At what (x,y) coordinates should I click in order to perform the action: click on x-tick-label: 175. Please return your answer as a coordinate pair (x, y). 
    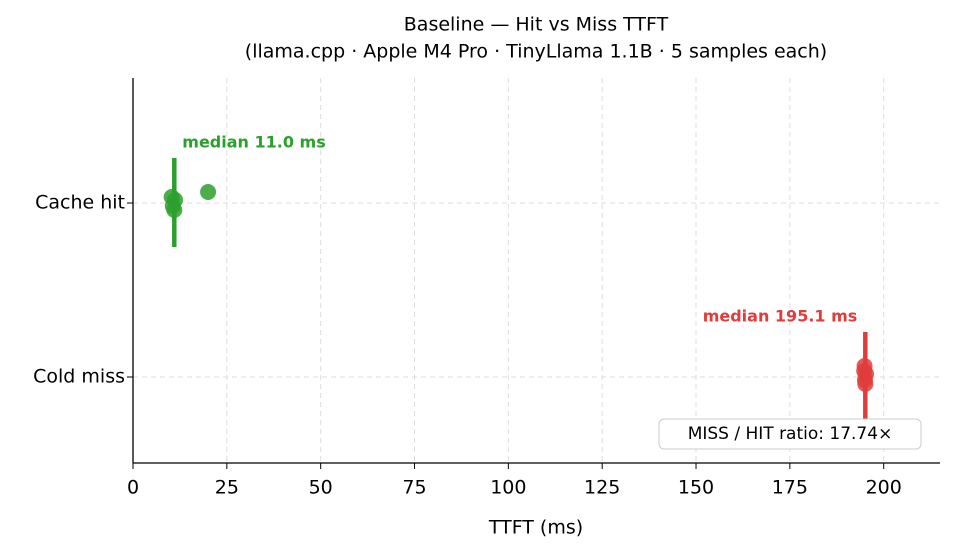
    Looking at the image, I should click on (790, 488).